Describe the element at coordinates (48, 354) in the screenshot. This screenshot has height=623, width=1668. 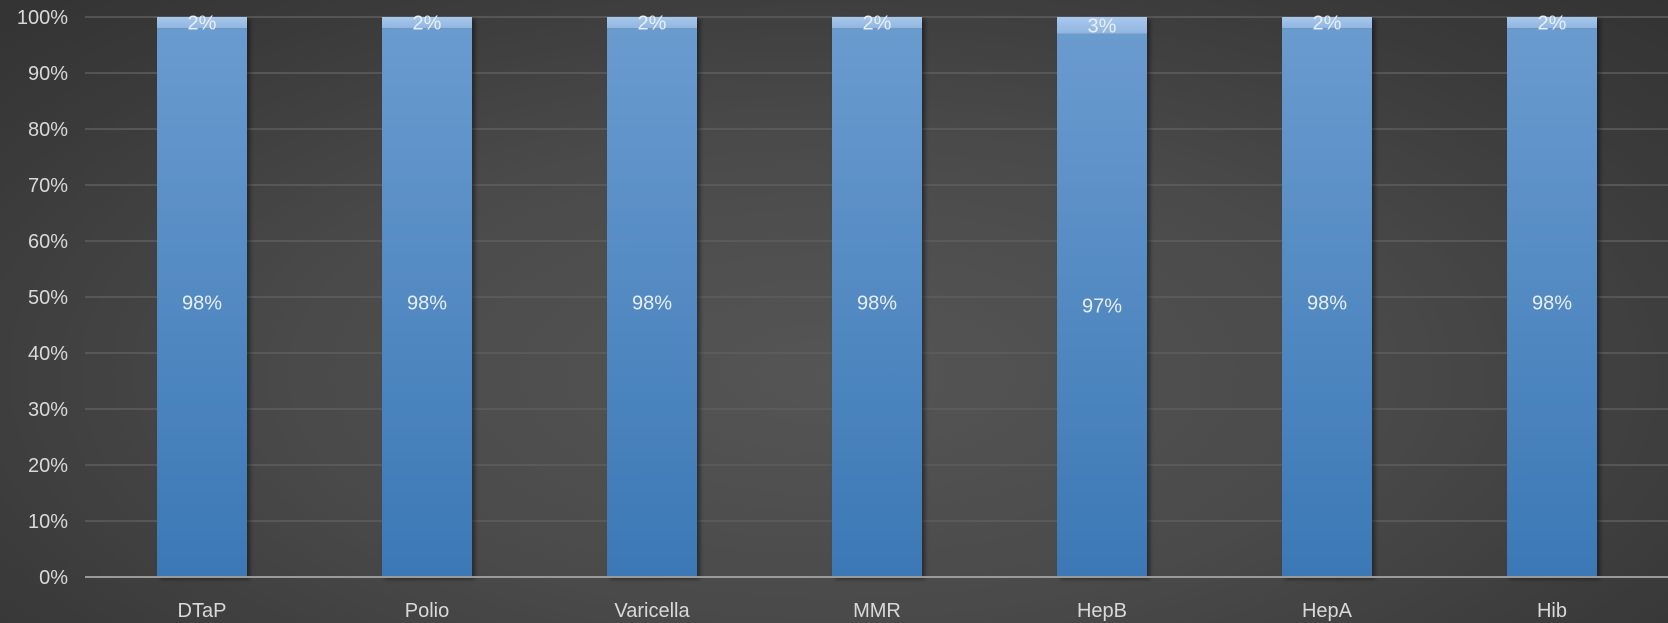
I see `y-tick-label: 40%` at that location.